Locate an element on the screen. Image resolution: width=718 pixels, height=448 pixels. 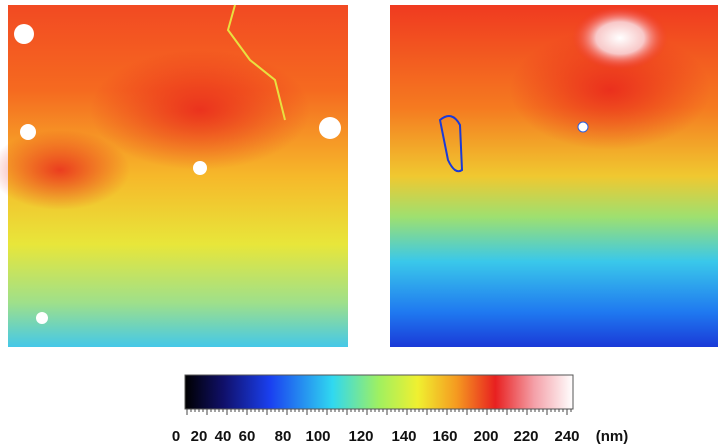
colorbar-unit: (nm) is located at coordinates (612, 436).